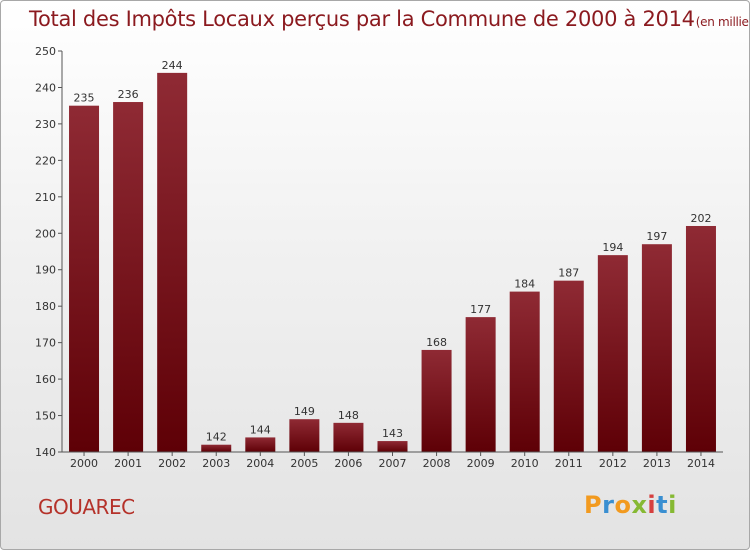  Describe the element at coordinates (437, 463) in the screenshot. I see `x-tick-label-2008: 2008` at that location.